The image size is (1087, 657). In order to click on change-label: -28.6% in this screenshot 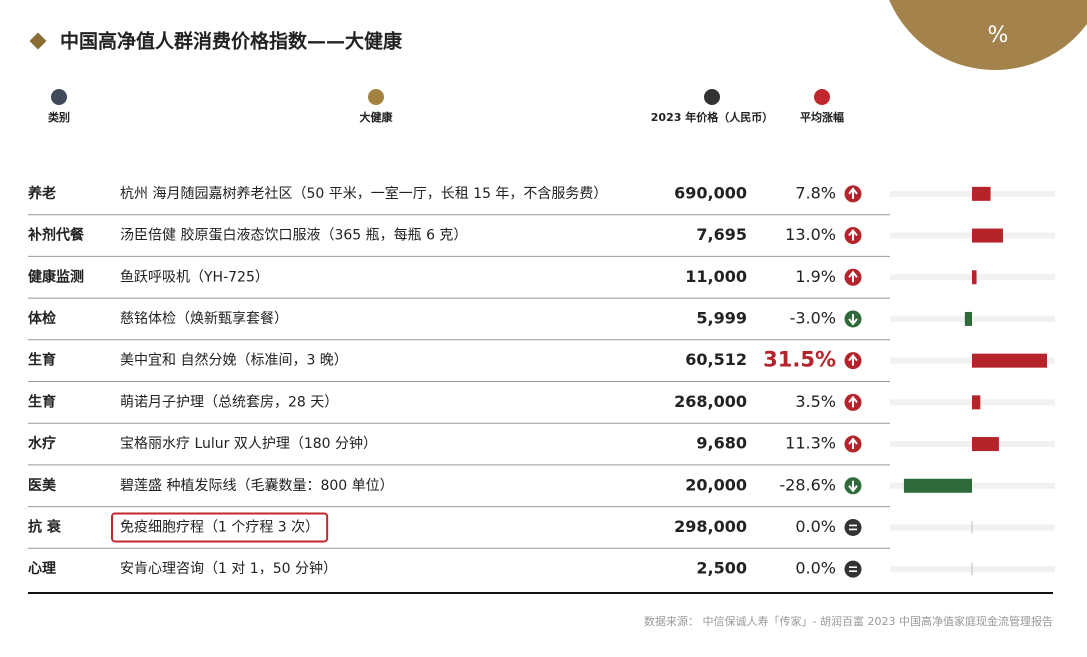, I will do `click(807, 484)`.